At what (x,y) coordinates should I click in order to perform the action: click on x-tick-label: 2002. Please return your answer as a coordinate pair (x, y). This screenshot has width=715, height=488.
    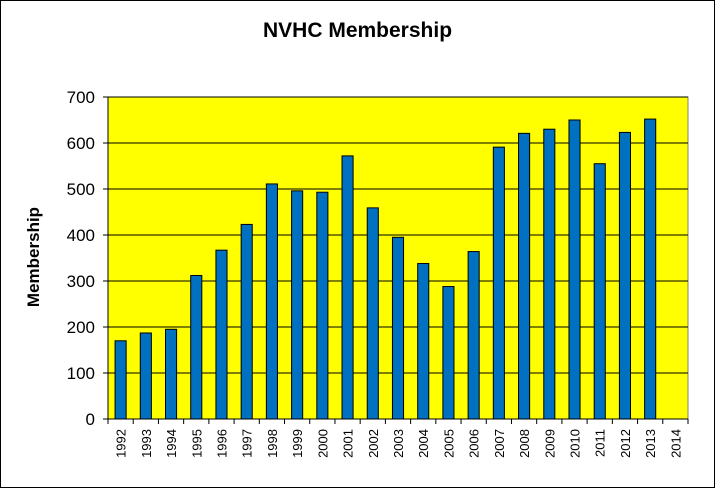
    Looking at the image, I should click on (373, 443).